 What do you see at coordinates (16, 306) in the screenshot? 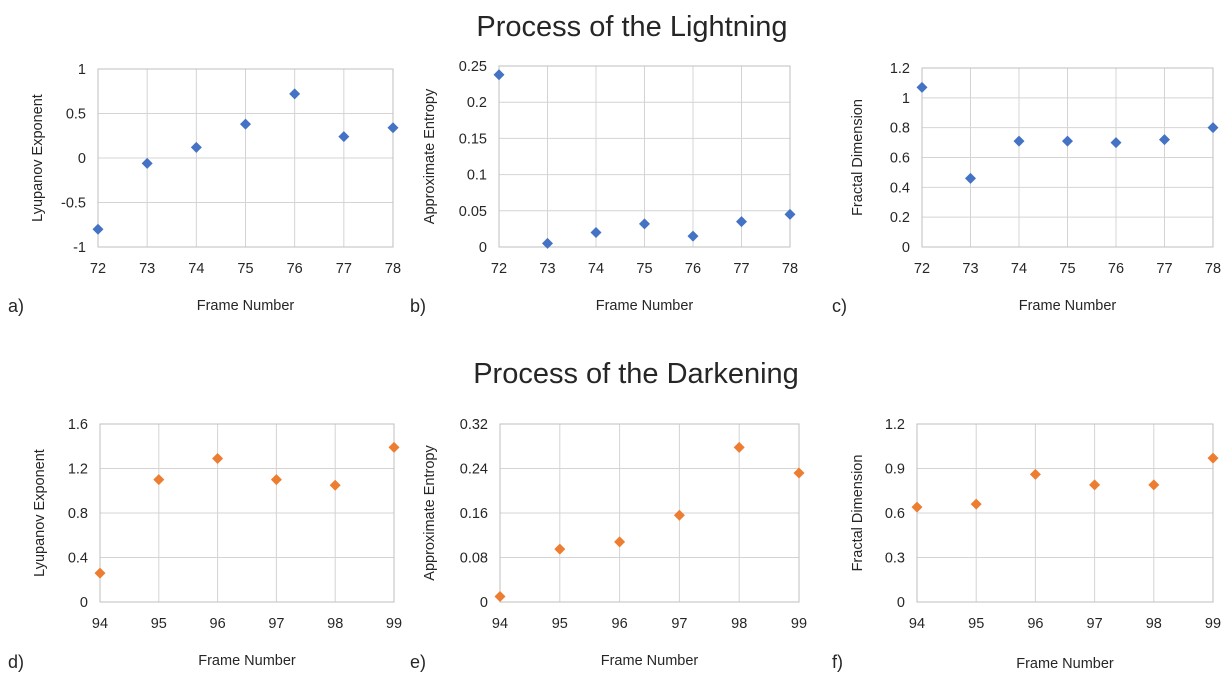
I see `panel-label: a)` at bounding box center [16, 306].